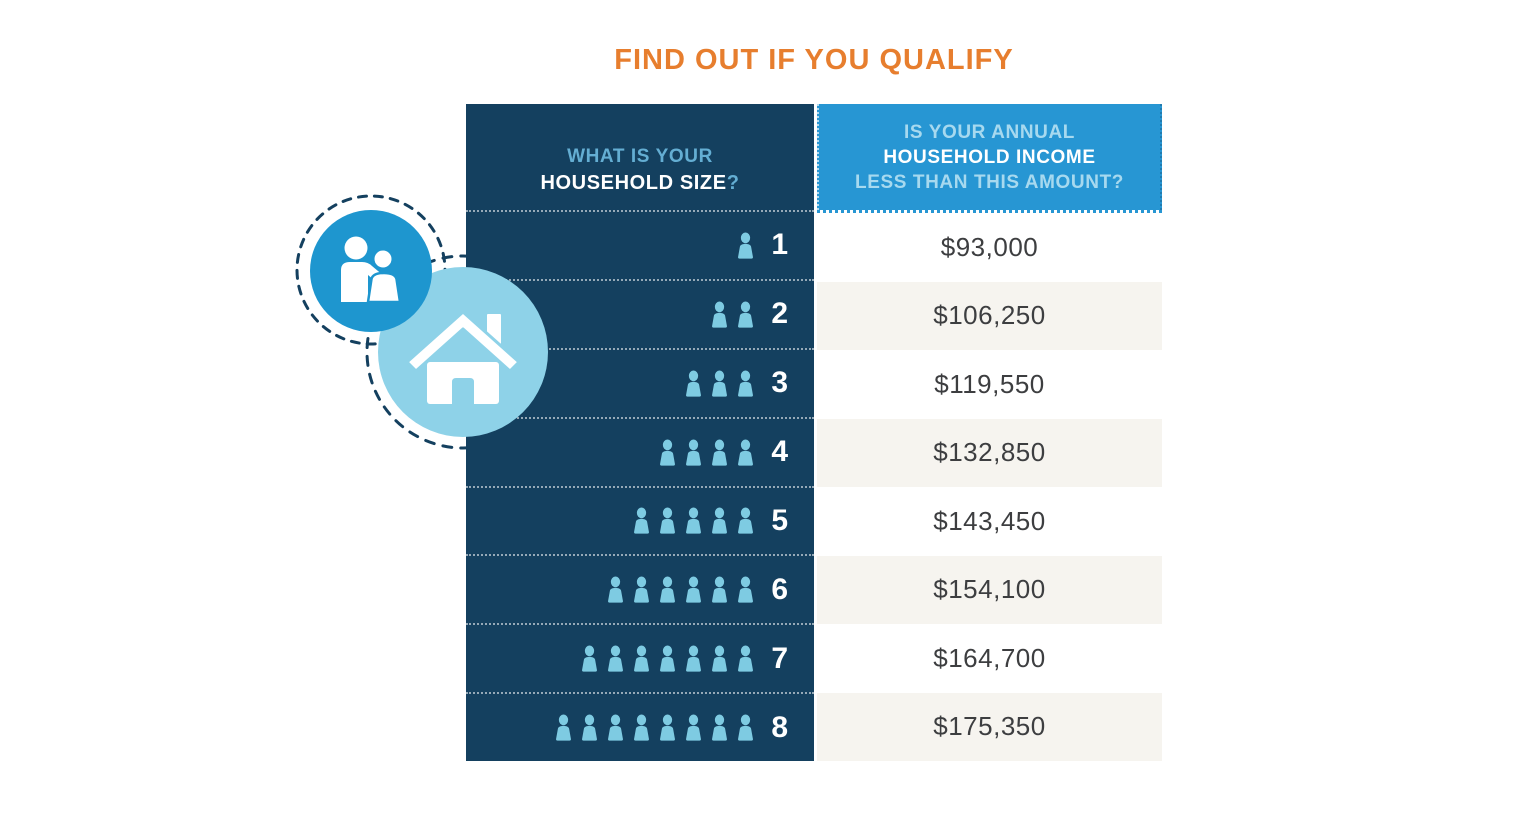  I want to click on household-size-header: WHAT IS YOUR HOUSEHOLD SIZE?, so click(640, 157).